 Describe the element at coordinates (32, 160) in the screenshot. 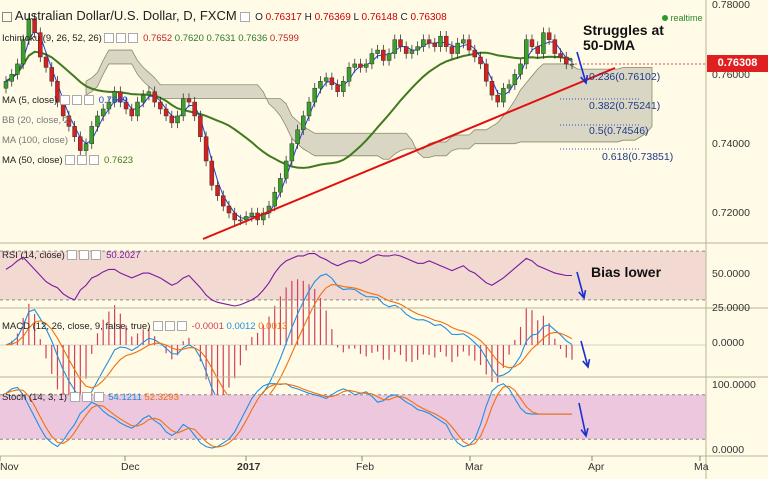

I see `ma50-label: MA (50, close)` at that location.